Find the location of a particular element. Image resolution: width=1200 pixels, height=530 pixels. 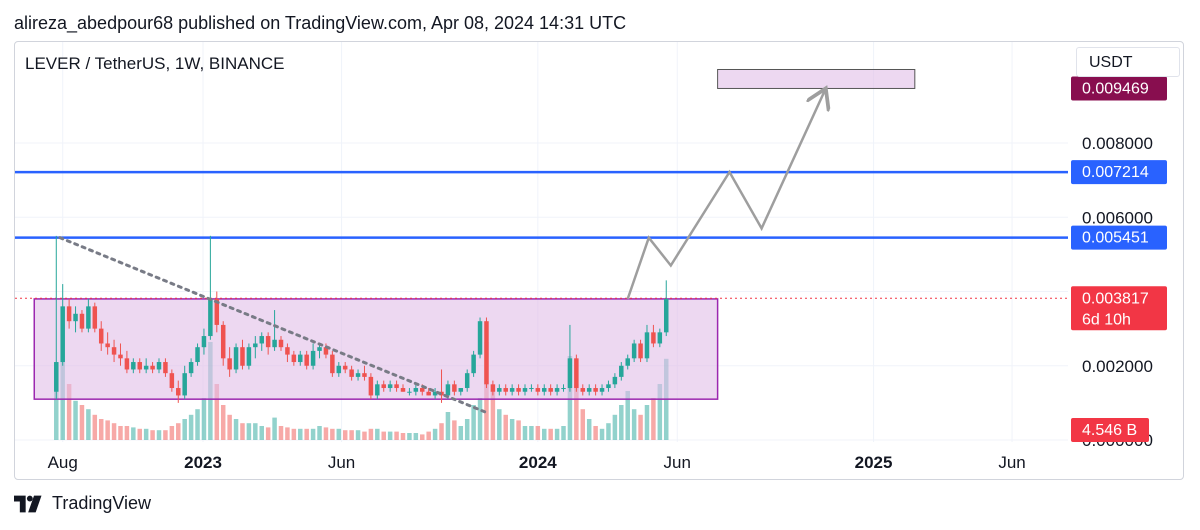

time-axis: Aug 2023 Jun 2024 Jun 2025 Jun is located at coordinates (537, 462).